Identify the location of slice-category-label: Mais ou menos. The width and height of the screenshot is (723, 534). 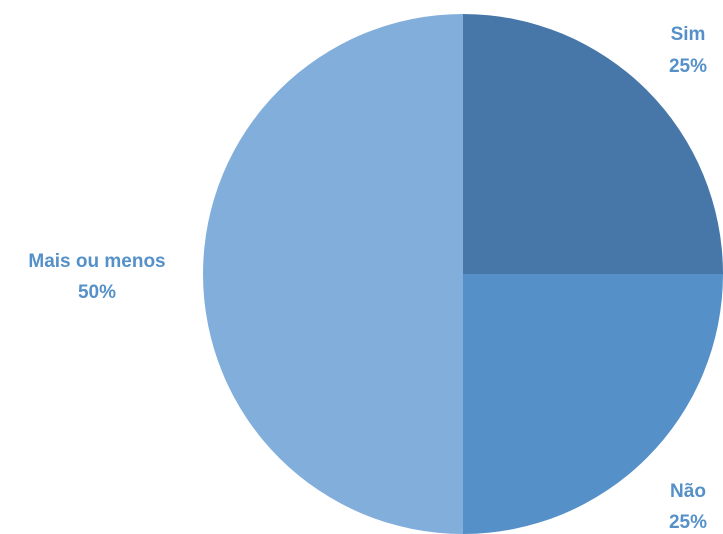
(96, 261).